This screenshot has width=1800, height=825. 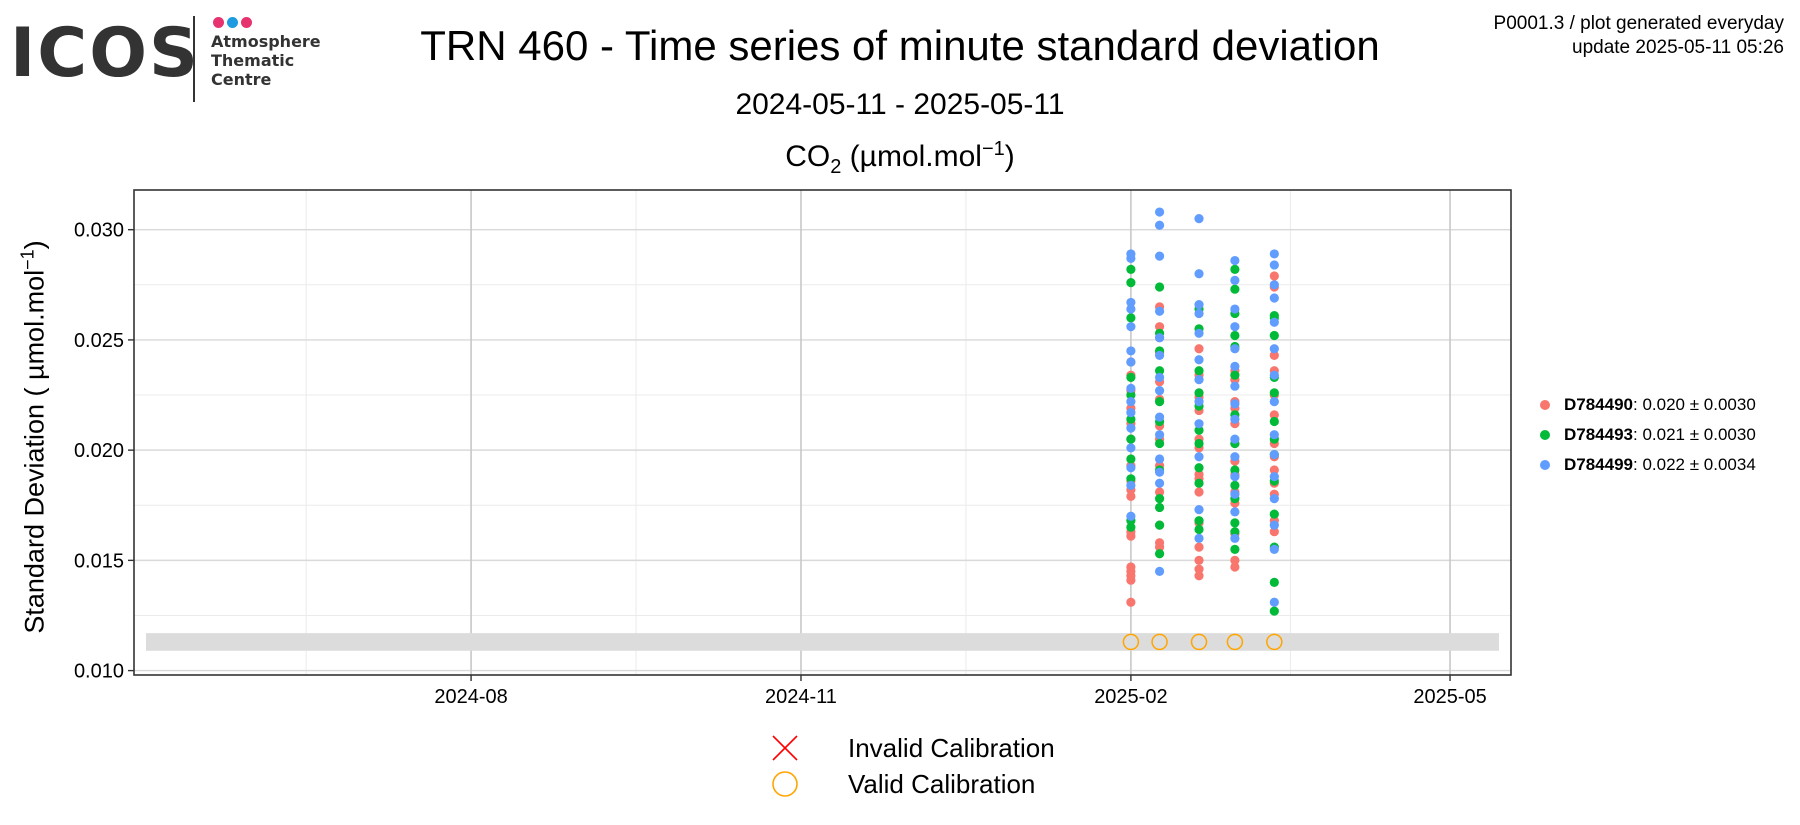 What do you see at coordinates (470, 697) in the screenshot?
I see `x-tick-label: 2024-08` at bounding box center [470, 697].